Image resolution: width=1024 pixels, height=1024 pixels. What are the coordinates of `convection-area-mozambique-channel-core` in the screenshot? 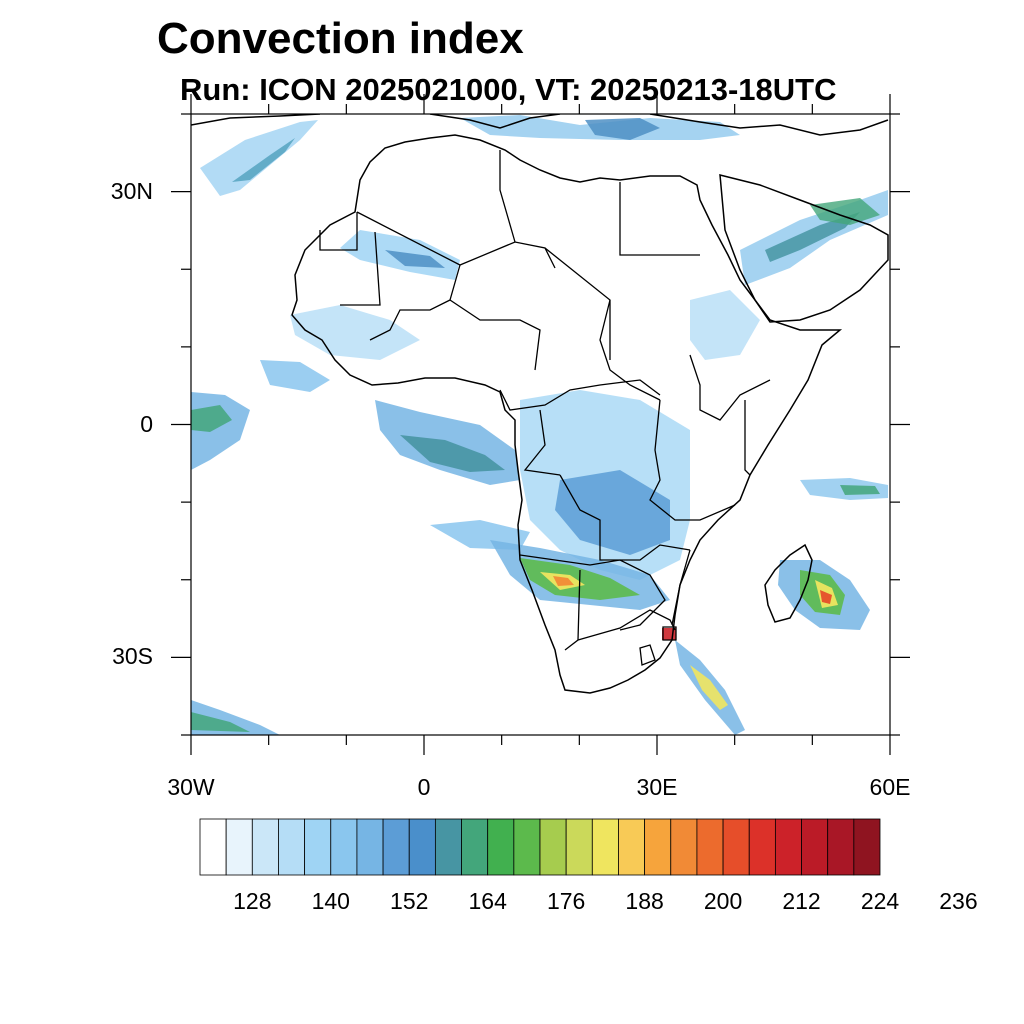 It's located at (709, 687).